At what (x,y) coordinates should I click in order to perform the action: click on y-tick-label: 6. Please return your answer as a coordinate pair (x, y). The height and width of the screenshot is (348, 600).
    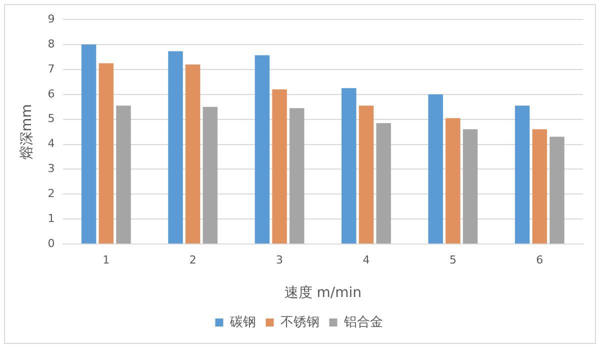
    Looking at the image, I should click on (51, 93).